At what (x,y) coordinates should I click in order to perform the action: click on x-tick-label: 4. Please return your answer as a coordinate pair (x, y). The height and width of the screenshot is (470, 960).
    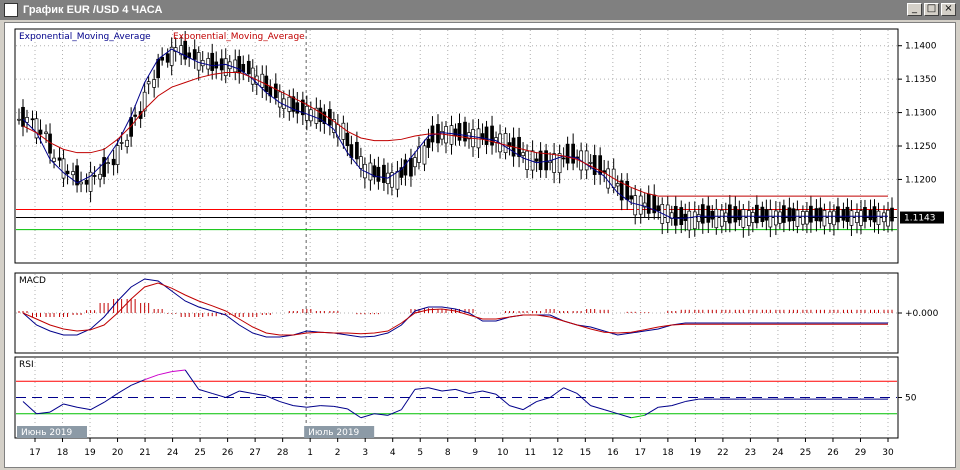
    Looking at the image, I should click on (393, 453).